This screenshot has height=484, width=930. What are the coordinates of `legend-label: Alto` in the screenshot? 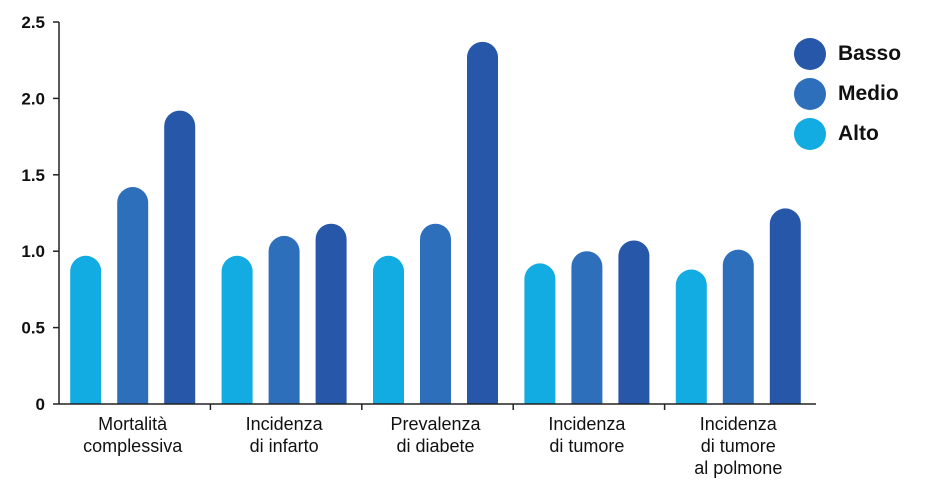 It's located at (858, 133).